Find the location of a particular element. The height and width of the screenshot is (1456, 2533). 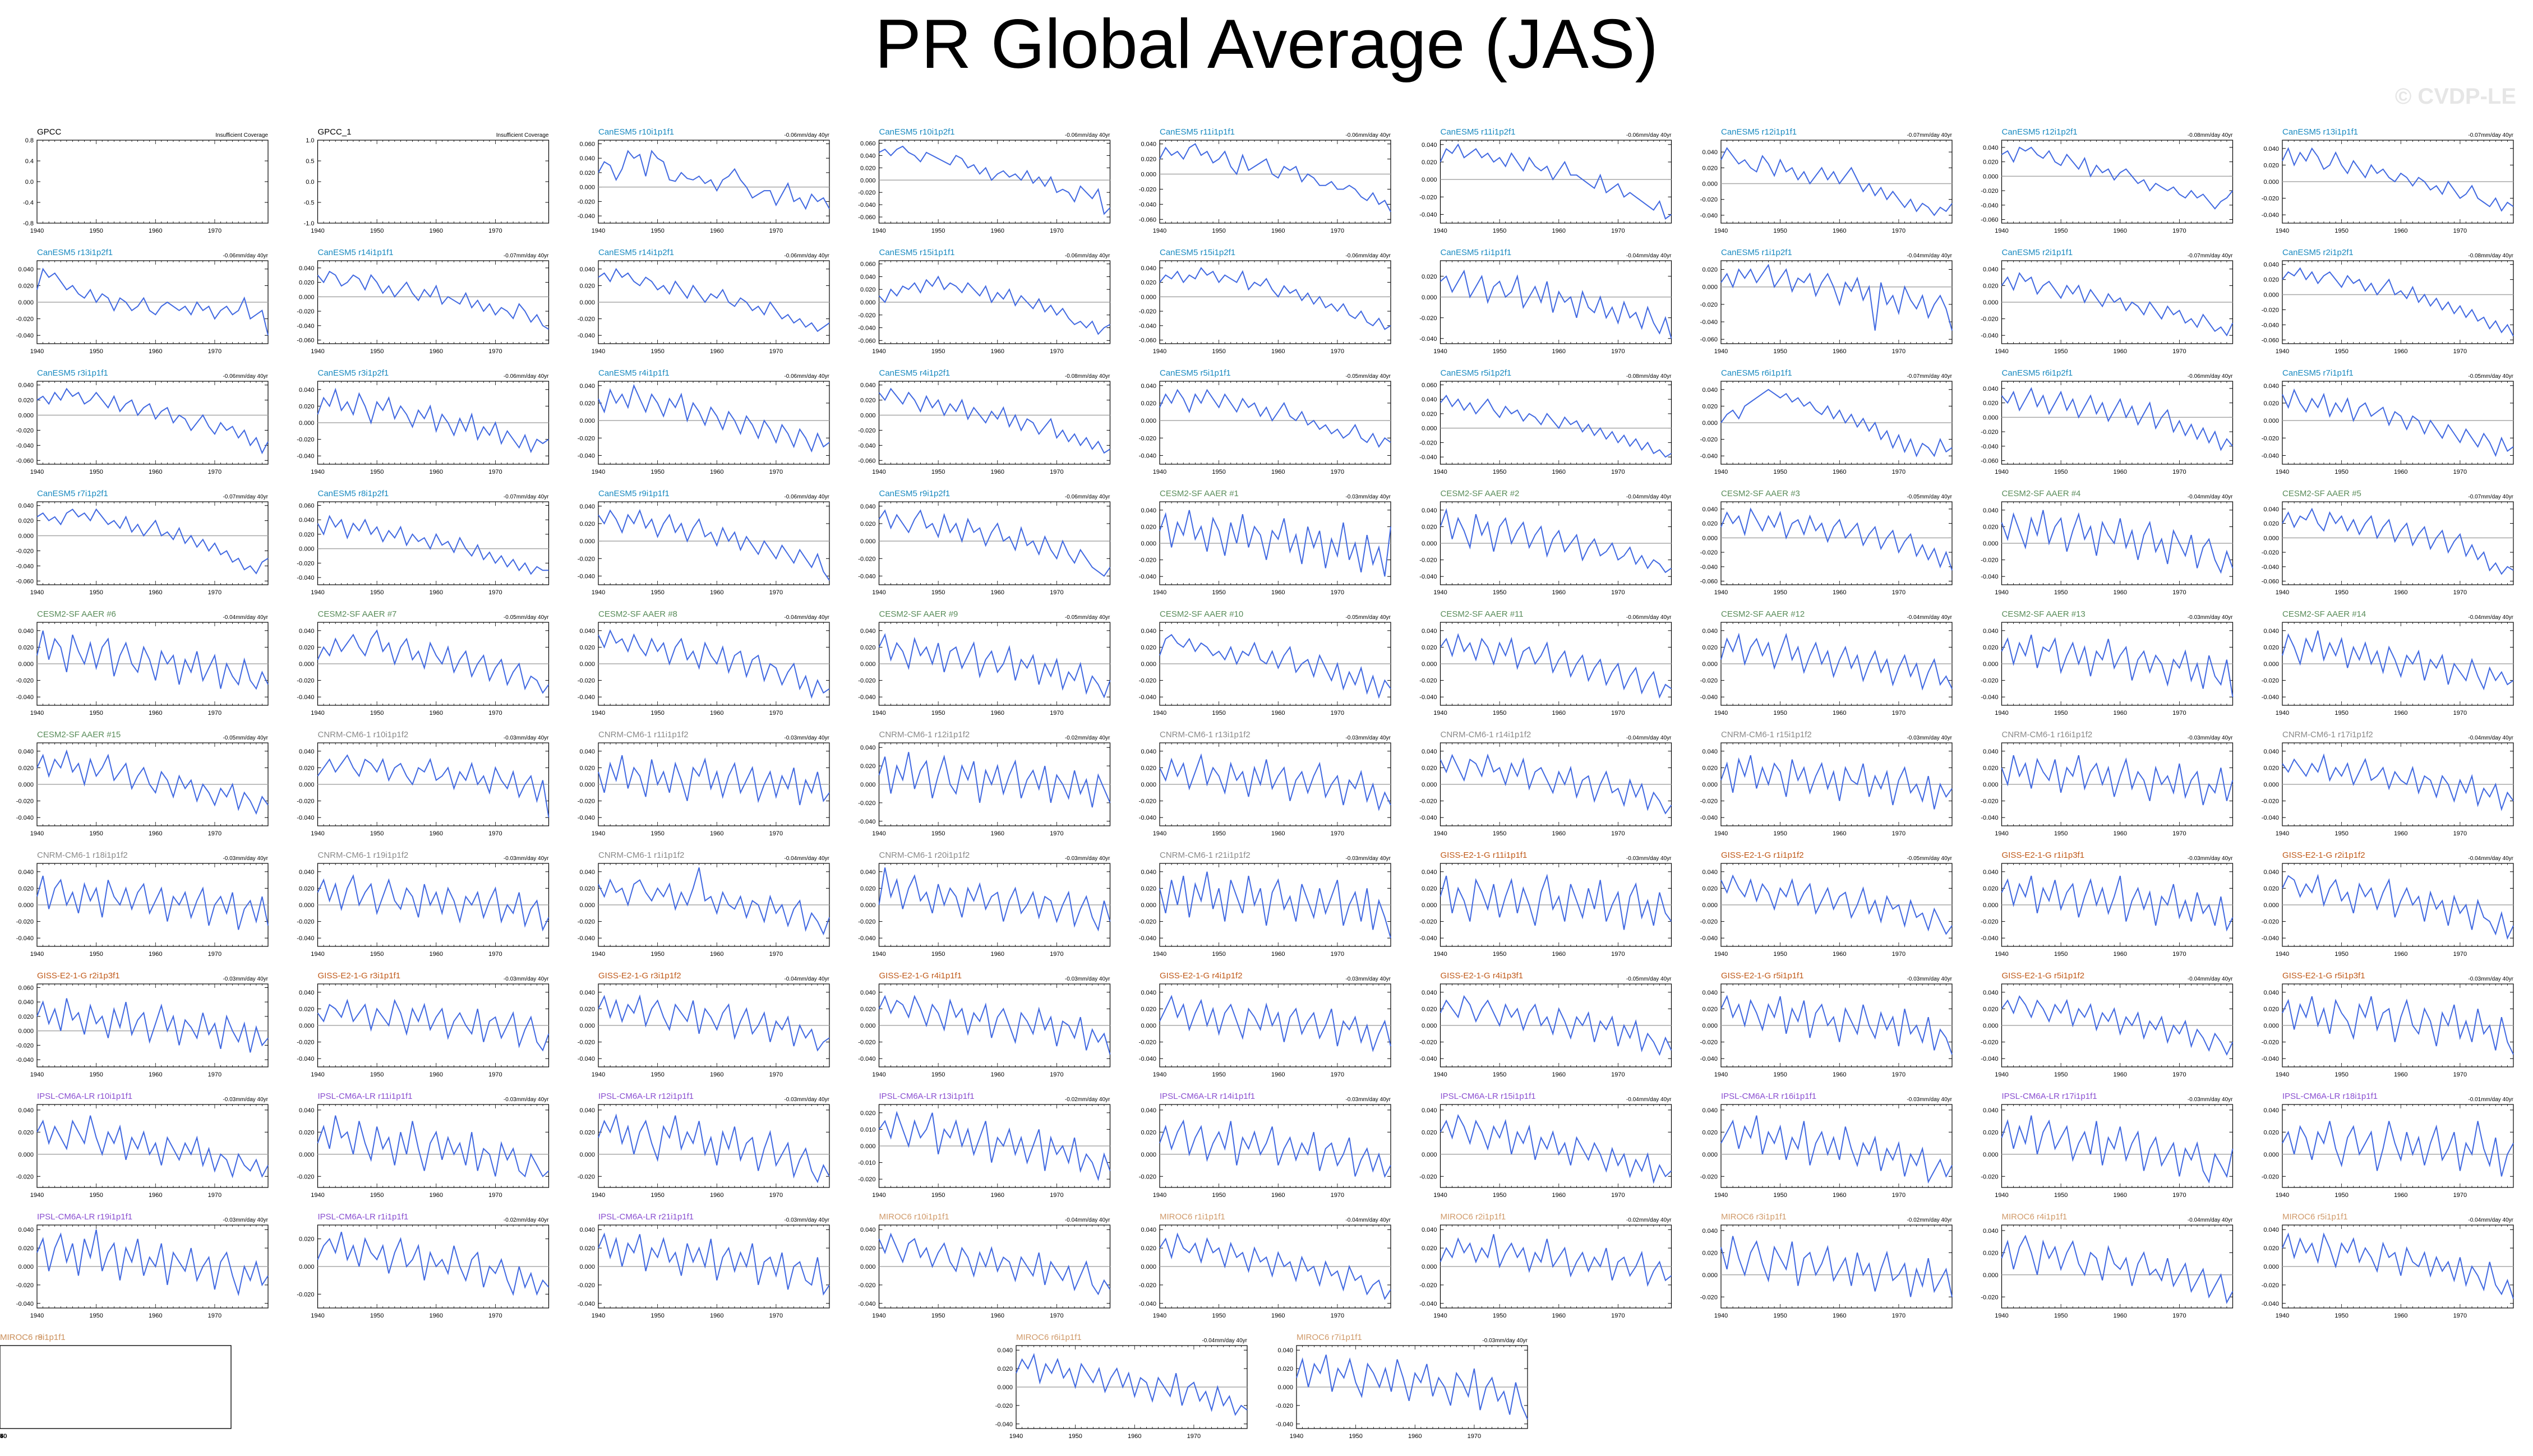

panel-title: CanESM5 r2i1p2f1 is located at coordinates (2318, 253).